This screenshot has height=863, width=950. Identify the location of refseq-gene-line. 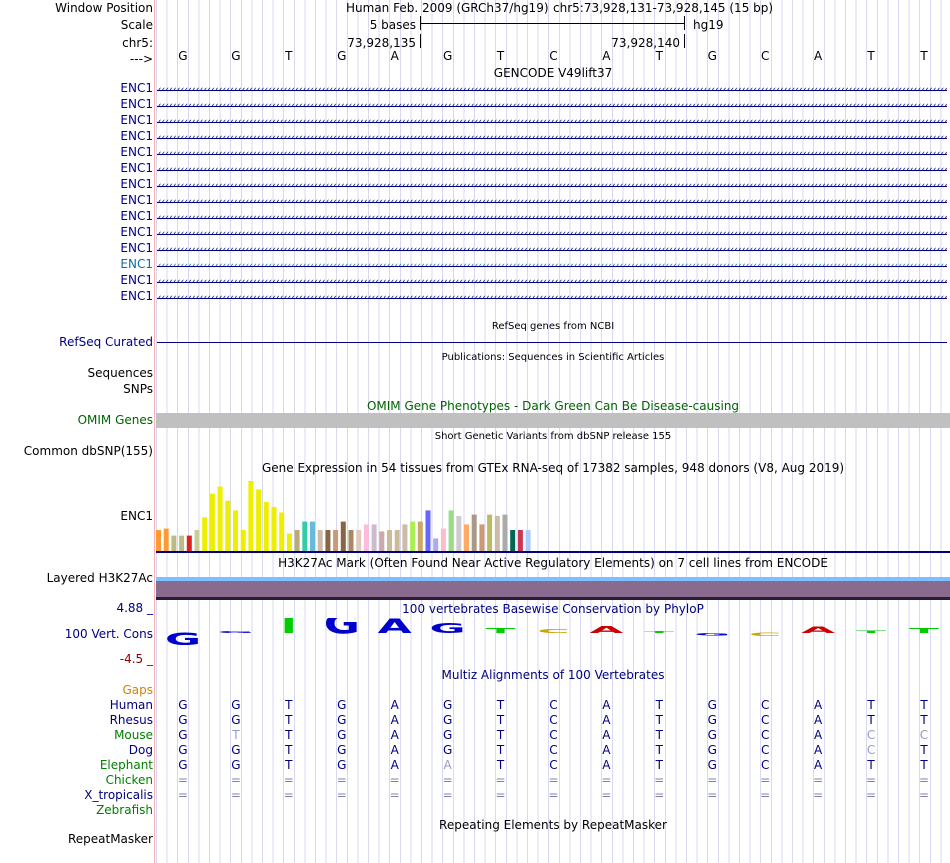
(552, 342).